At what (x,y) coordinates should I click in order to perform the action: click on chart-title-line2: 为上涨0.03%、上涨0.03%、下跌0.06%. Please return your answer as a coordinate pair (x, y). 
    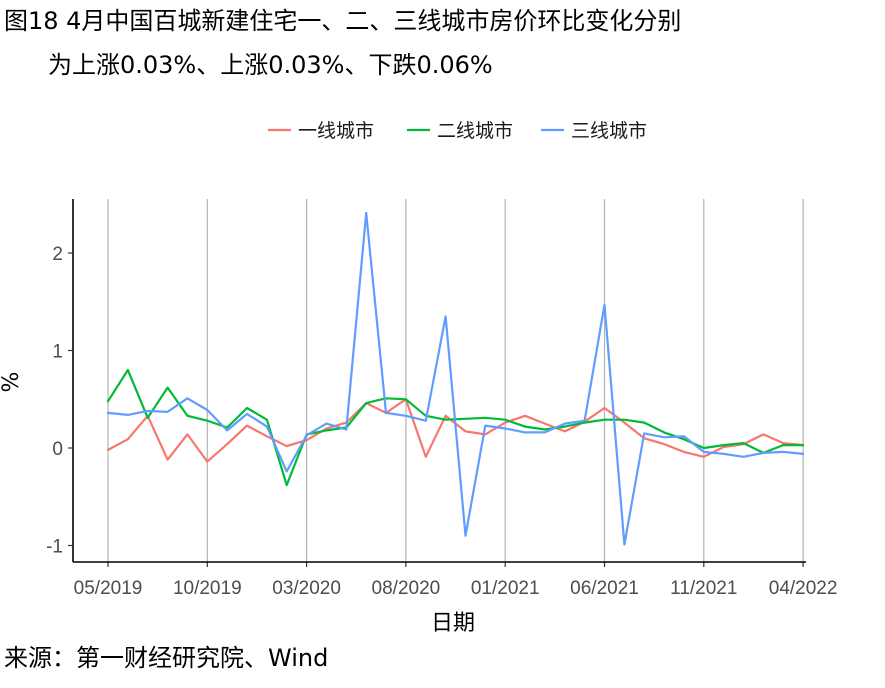
    Looking at the image, I should click on (270, 65).